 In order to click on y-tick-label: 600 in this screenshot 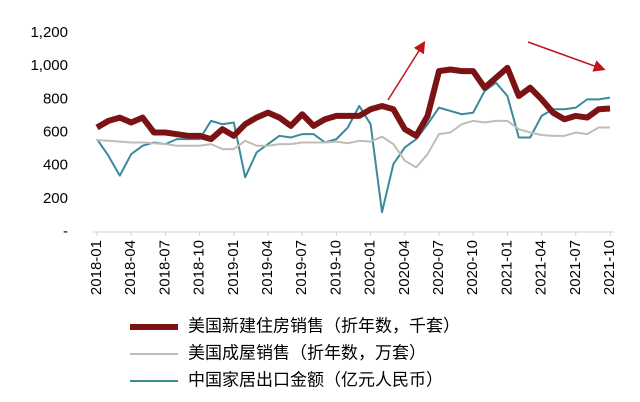, I will do `click(55, 131)`.